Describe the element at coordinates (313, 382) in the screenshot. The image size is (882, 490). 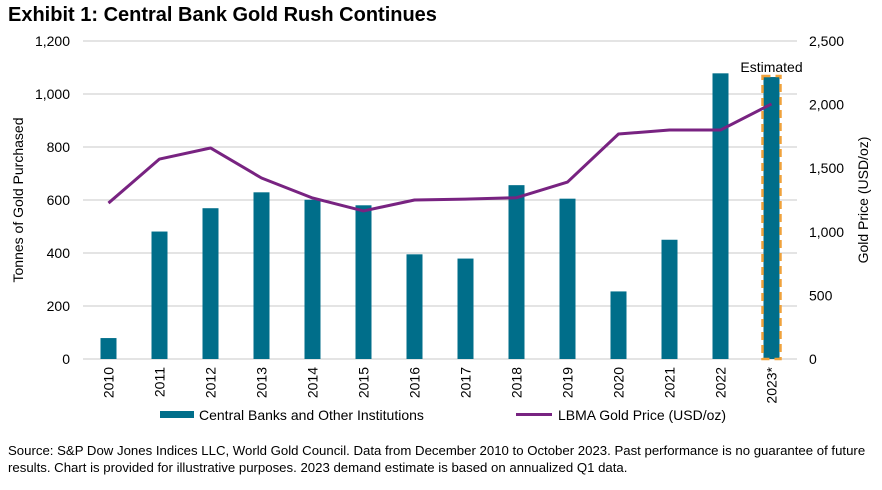
I see `x-tick-label: 2014` at that location.